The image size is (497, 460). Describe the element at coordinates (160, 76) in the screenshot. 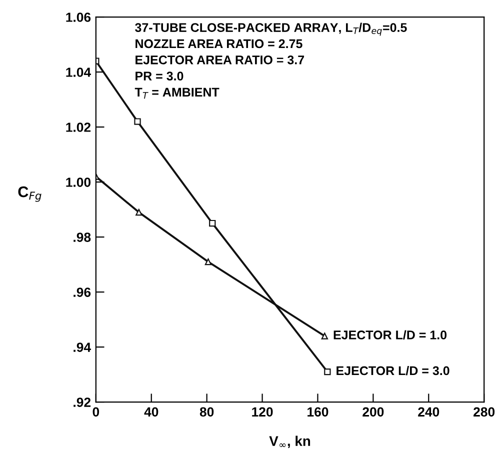

I see `annotation: PR = 3.0` at that location.